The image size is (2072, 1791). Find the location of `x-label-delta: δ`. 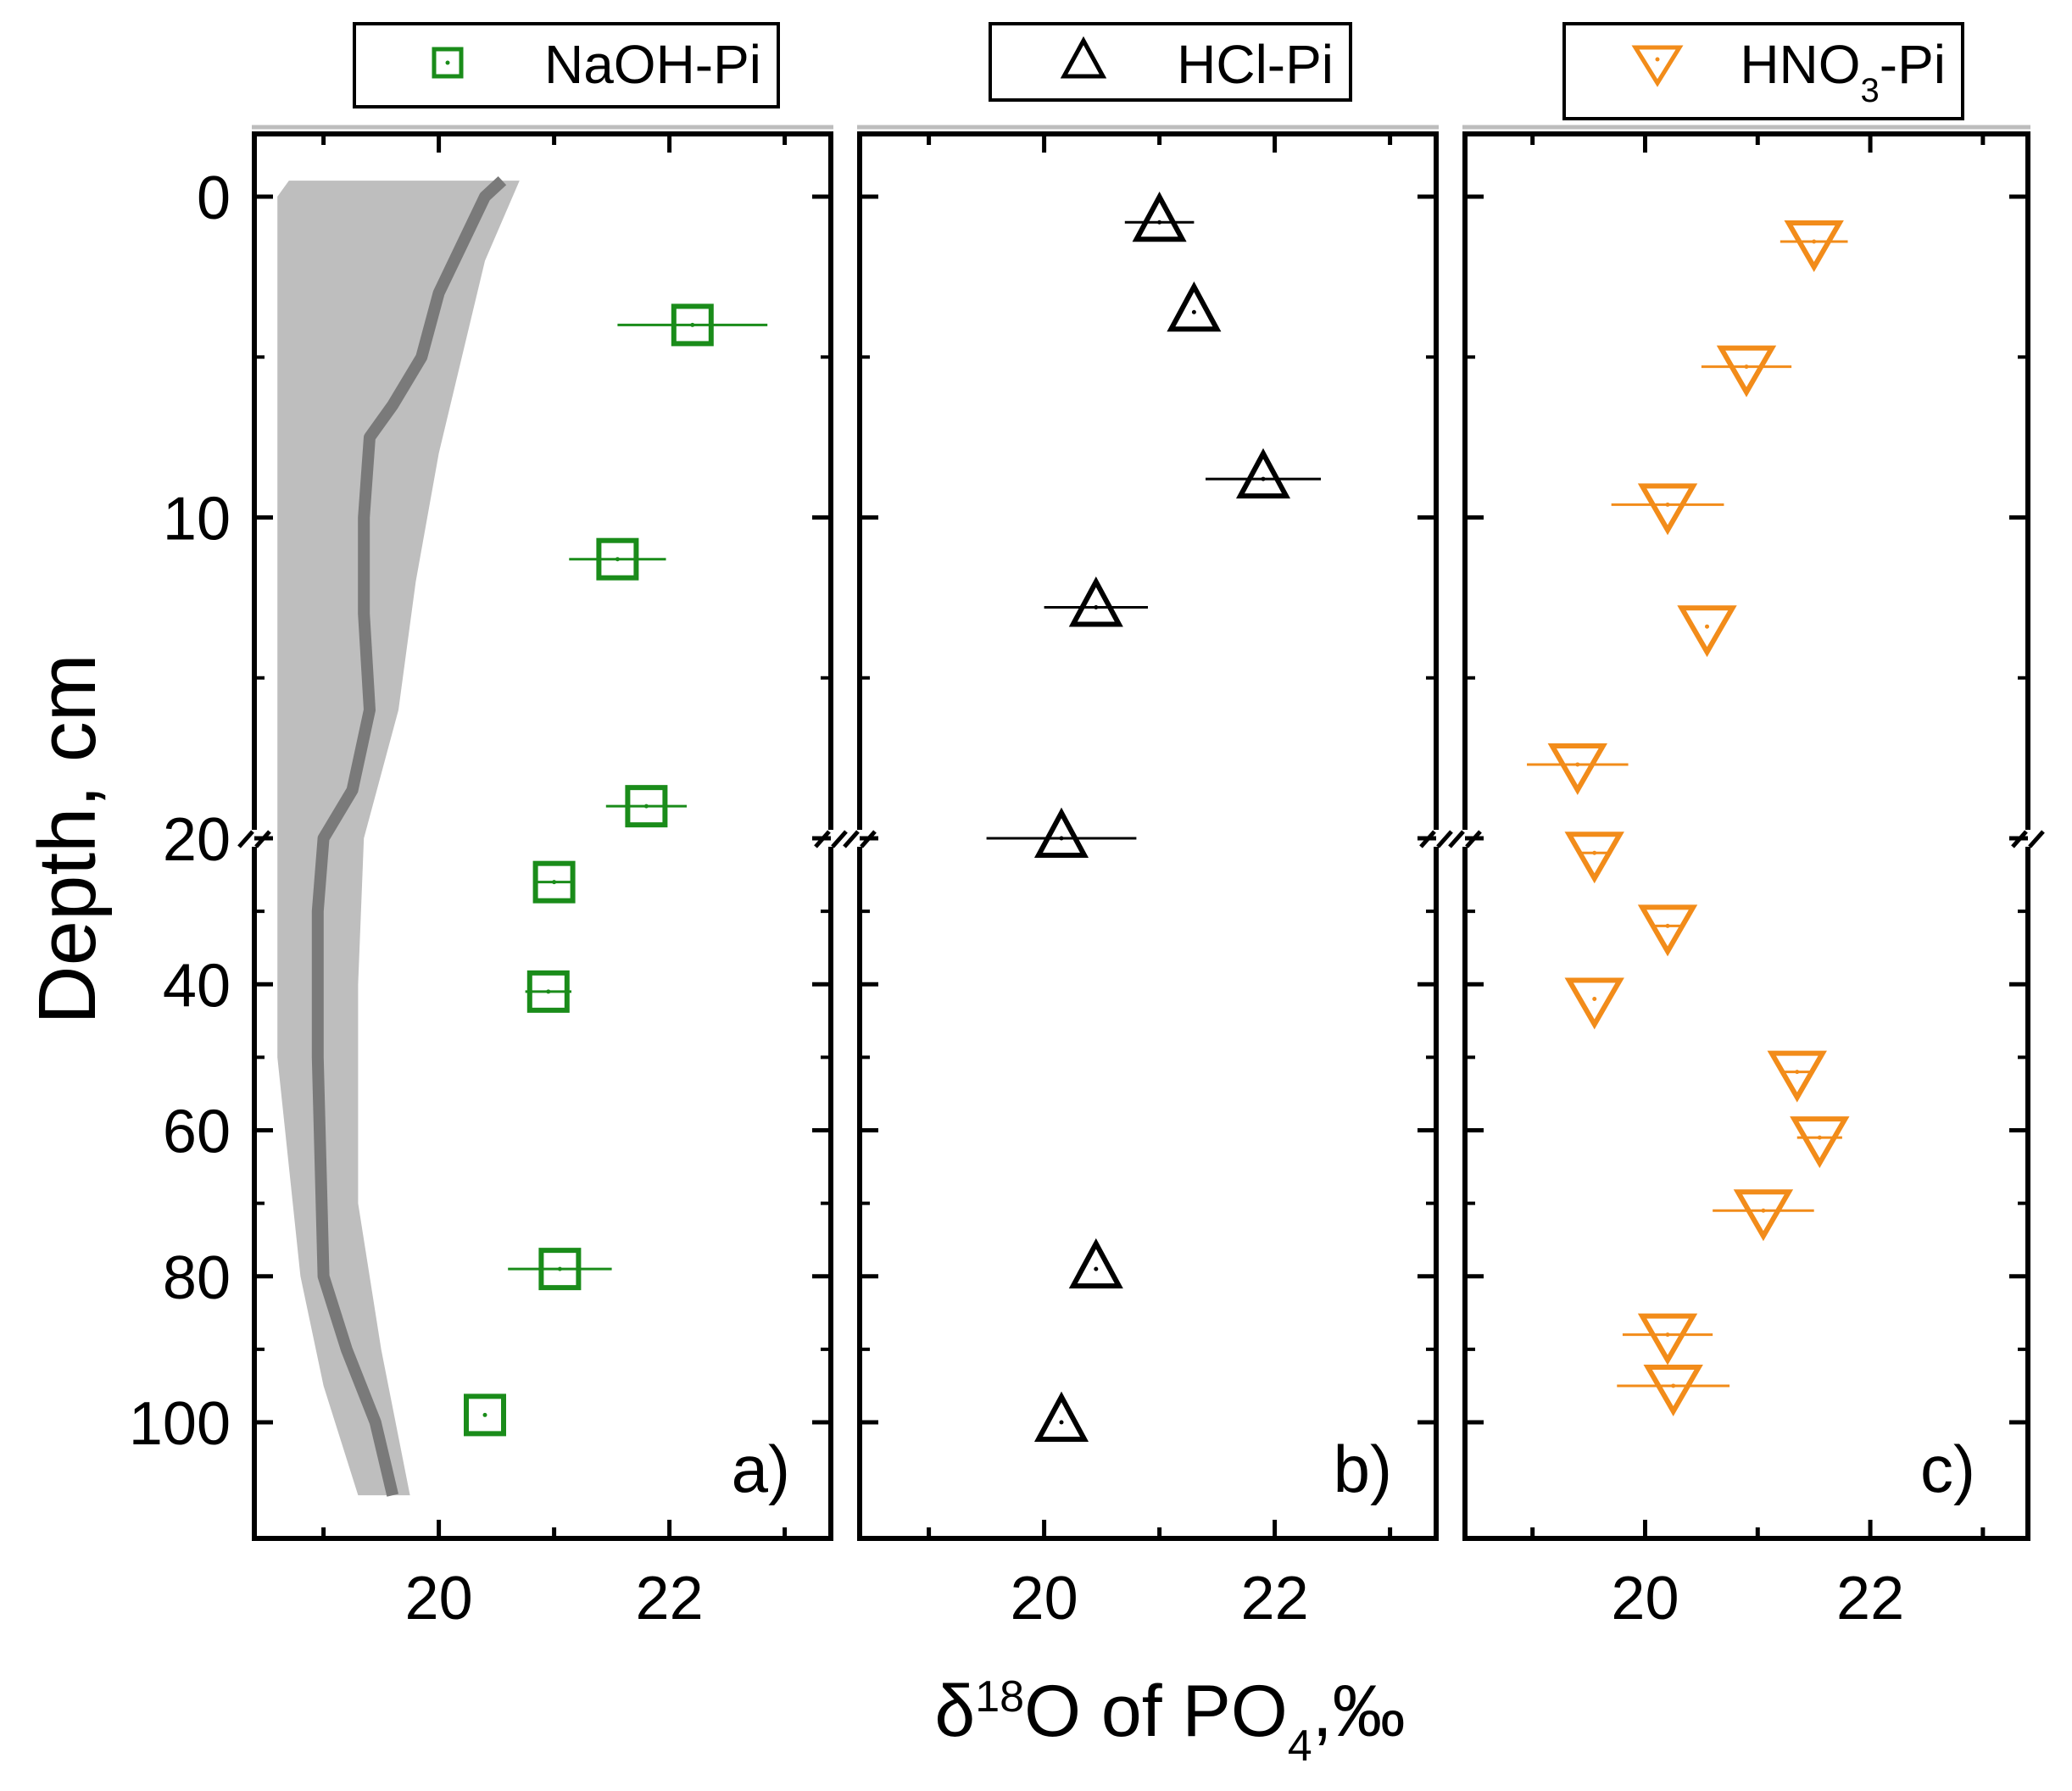

x-label-delta: δ is located at coordinates (954, 1712).